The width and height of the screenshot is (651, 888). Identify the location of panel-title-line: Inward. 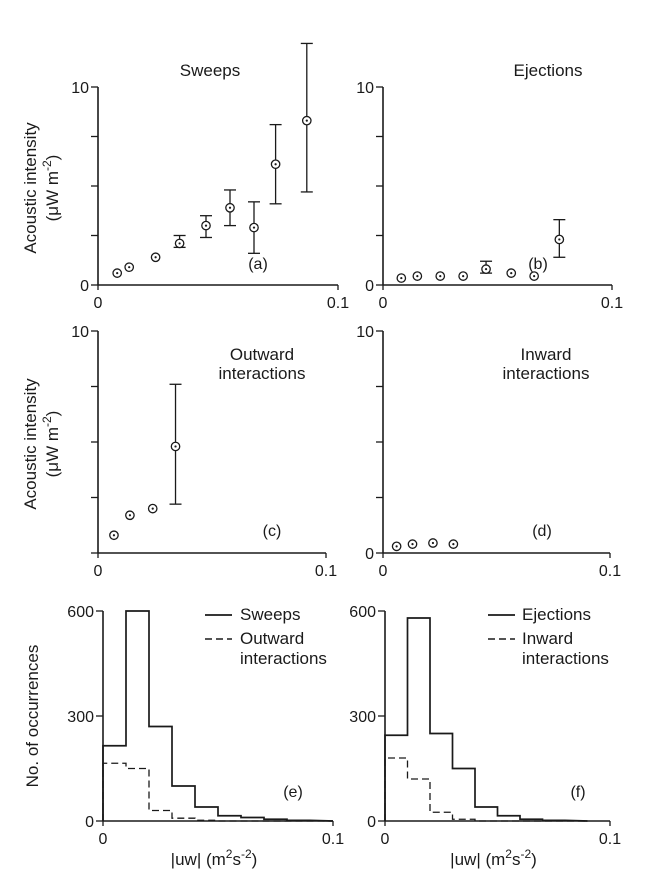
(545, 354).